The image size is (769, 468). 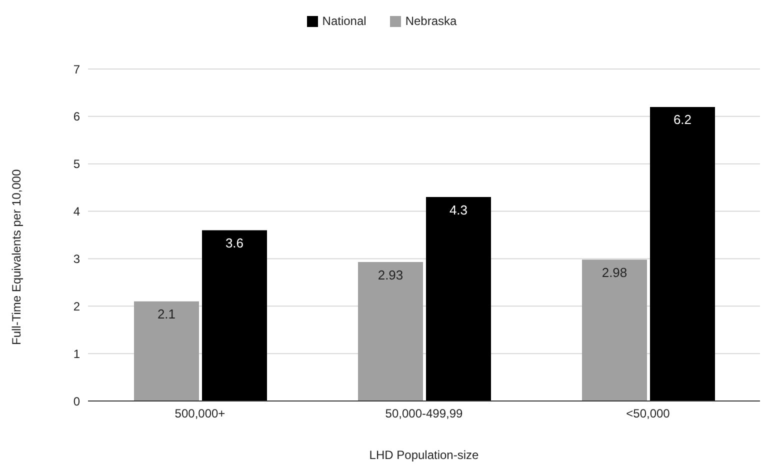 What do you see at coordinates (76, 69) in the screenshot?
I see `y-tick-label: 7` at bounding box center [76, 69].